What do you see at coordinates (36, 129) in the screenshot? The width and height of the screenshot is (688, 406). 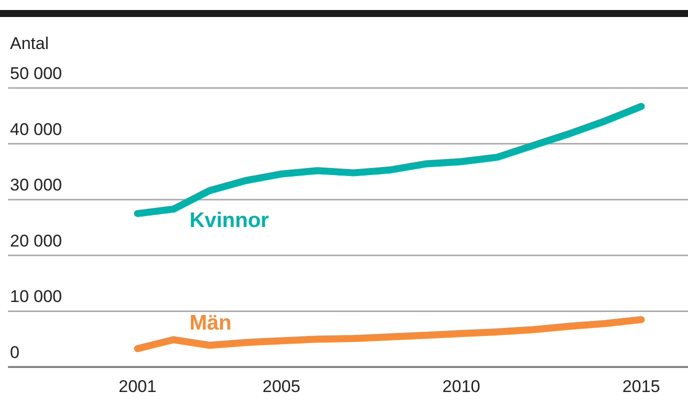 I see `y-tick-label: 40 000` at bounding box center [36, 129].